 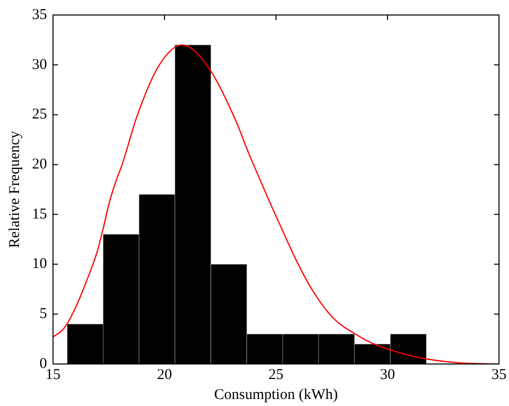 What do you see at coordinates (43, 364) in the screenshot?
I see `y-tick-label: 0` at bounding box center [43, 364].